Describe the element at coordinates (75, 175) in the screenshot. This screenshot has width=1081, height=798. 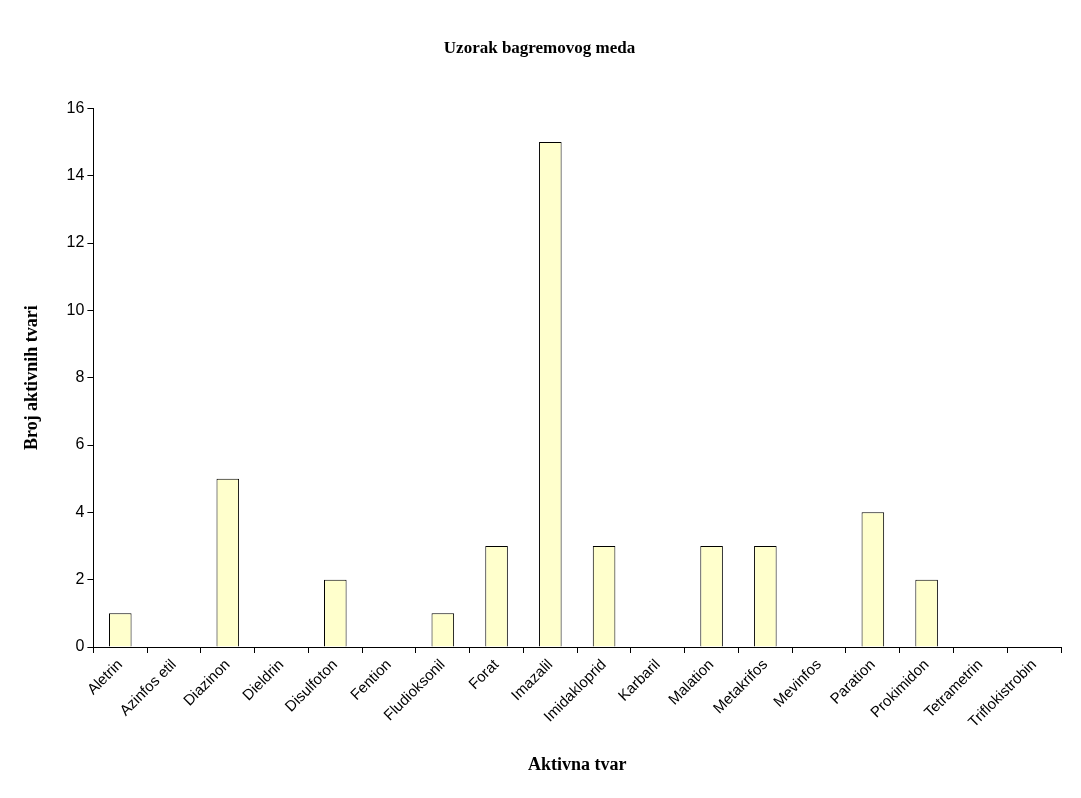
I see `y-tick-label: 14` at that location.